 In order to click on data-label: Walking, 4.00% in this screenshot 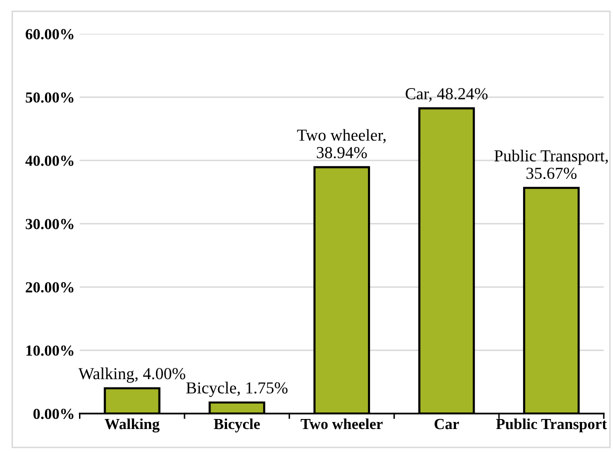, I will do `click(132, 375)`.